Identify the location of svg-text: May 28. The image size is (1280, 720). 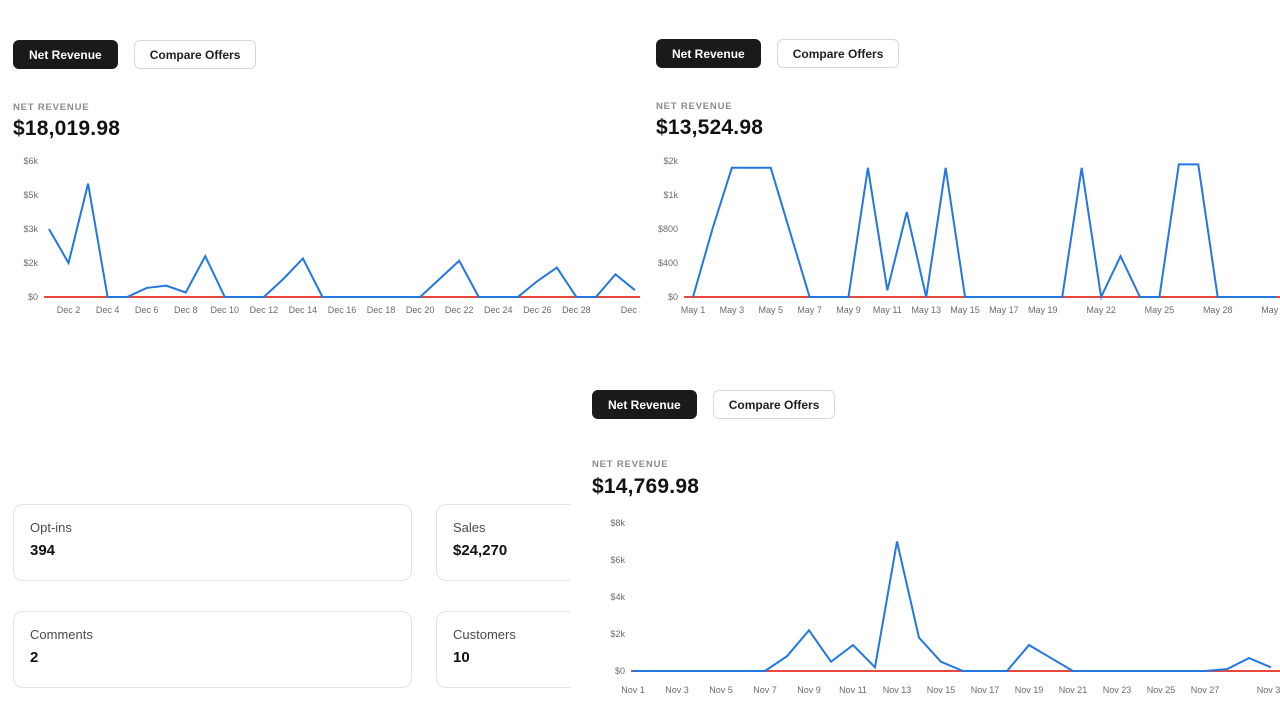
(1218, 310).